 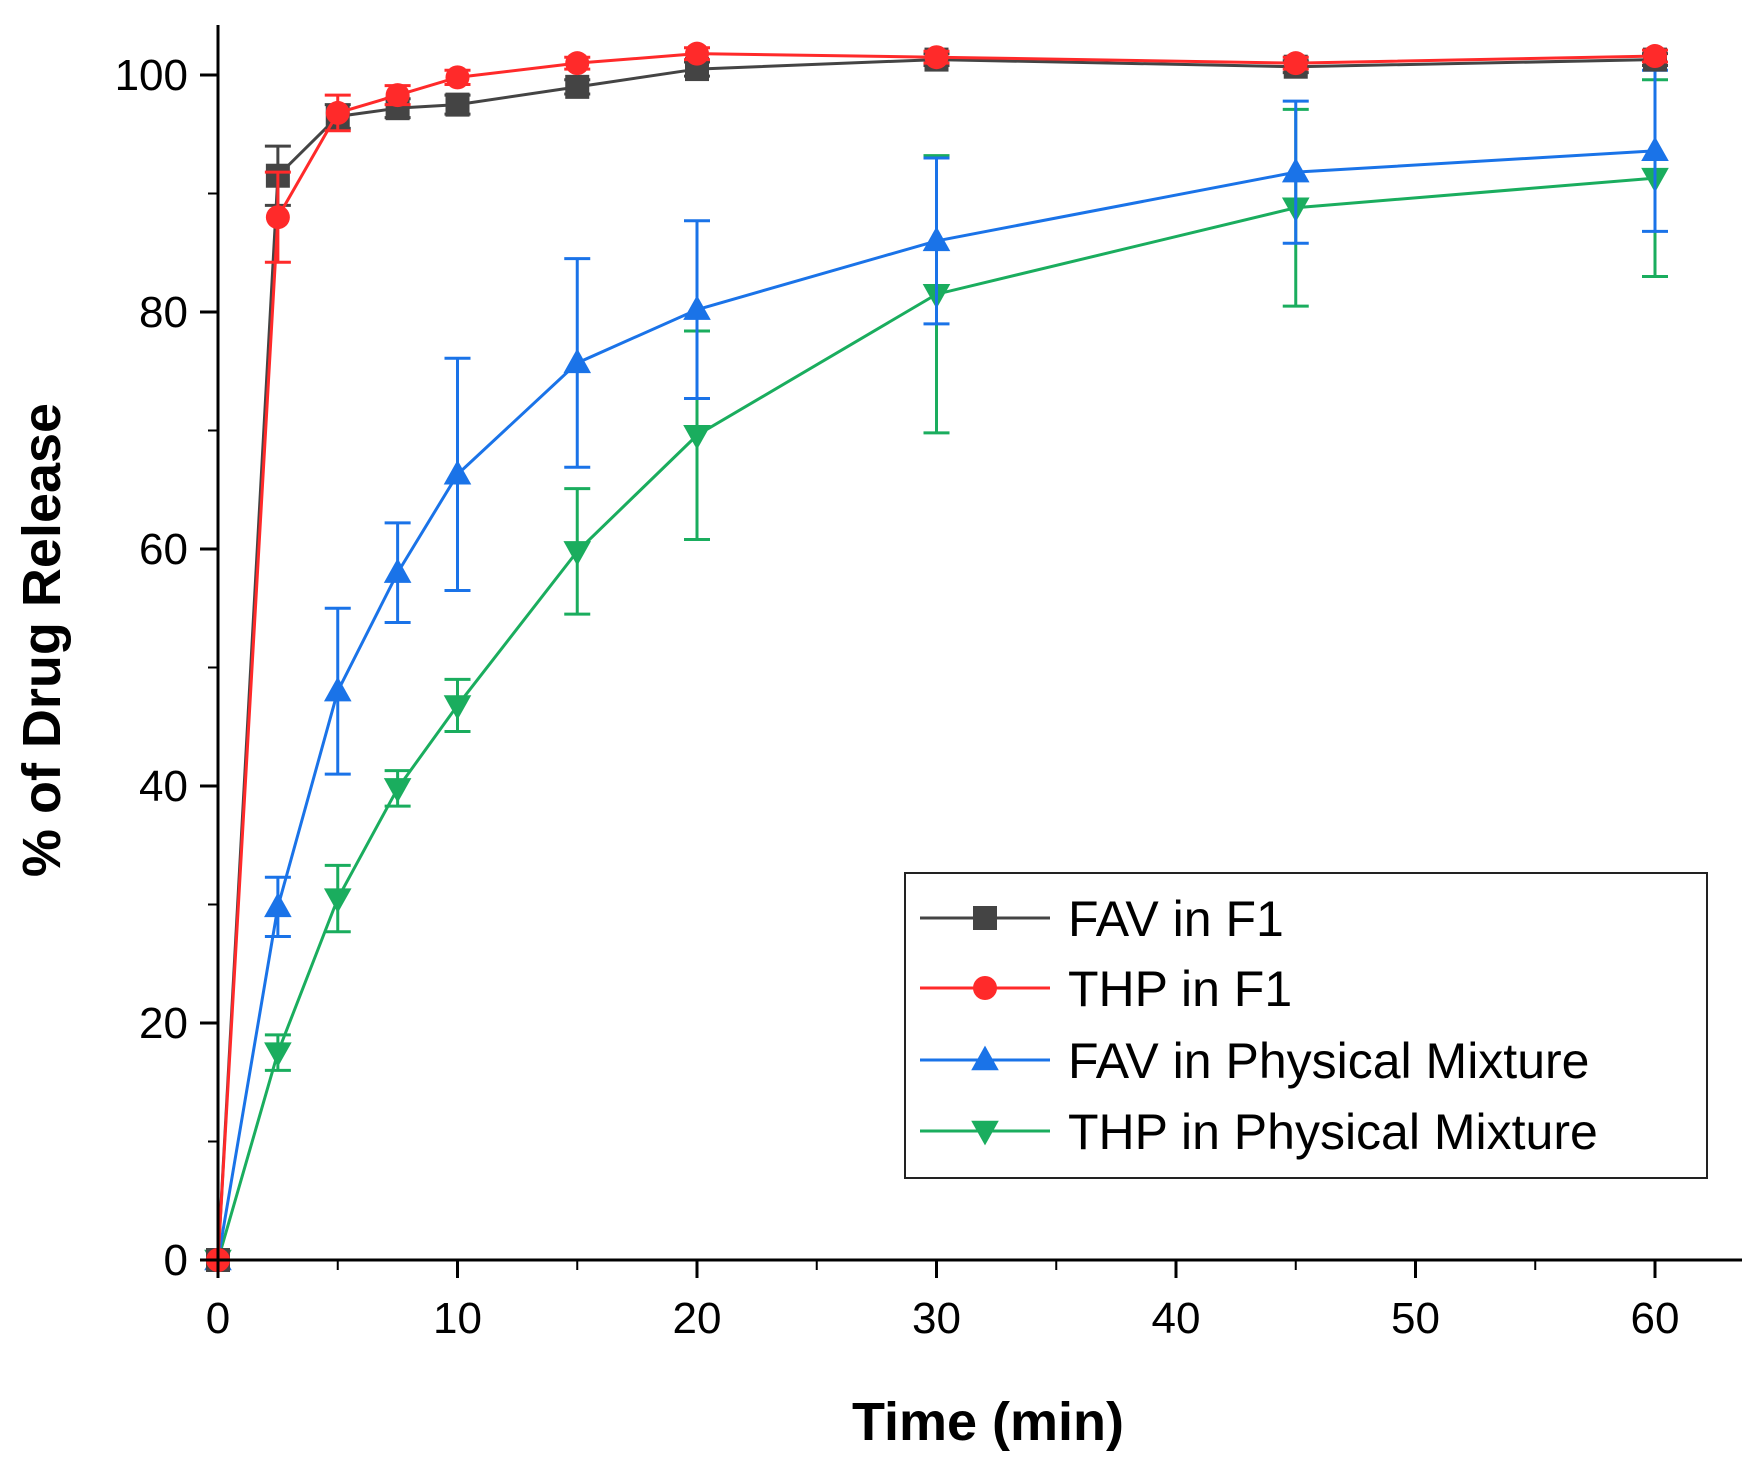 What do you see at coordinates (457, 1318) in the screenshot?
I see `x-tick-label: 10` at bounding box center [457, 1318].